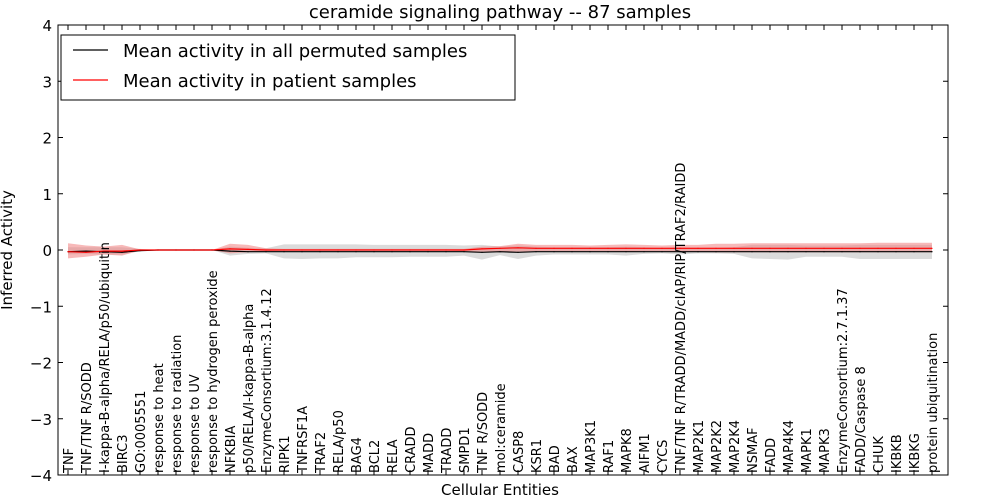 The width and height of the screenshot is (1000, 500). Describe the element at coordinates (41, 420) in the screenshot. I see `y-tick-label: −3` at that location.